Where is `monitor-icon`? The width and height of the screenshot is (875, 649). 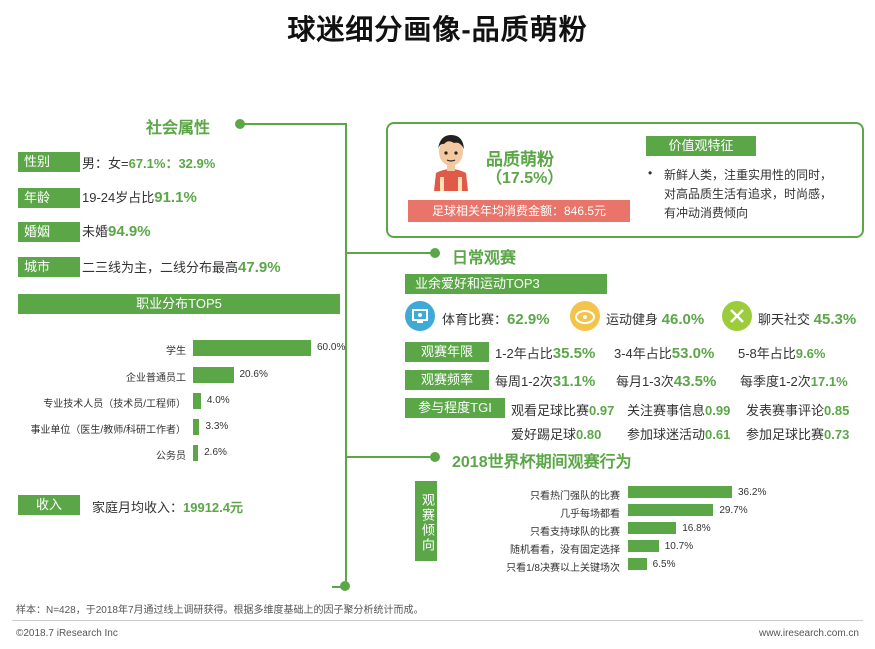 monitor-icon is located at coordinates (420, 316).